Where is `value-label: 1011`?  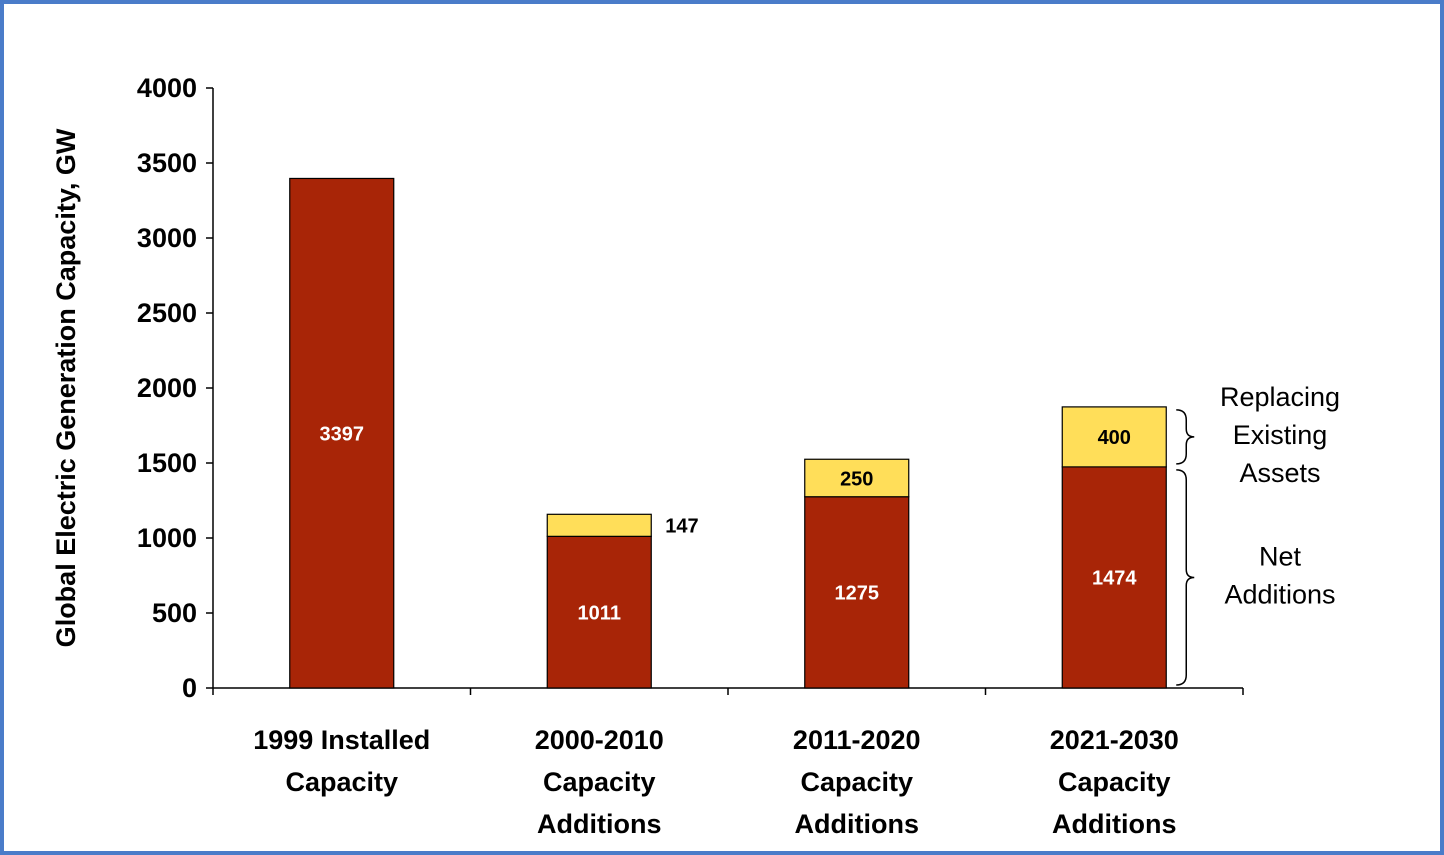
value-label: 1011 is located at coordinates (599, 613).